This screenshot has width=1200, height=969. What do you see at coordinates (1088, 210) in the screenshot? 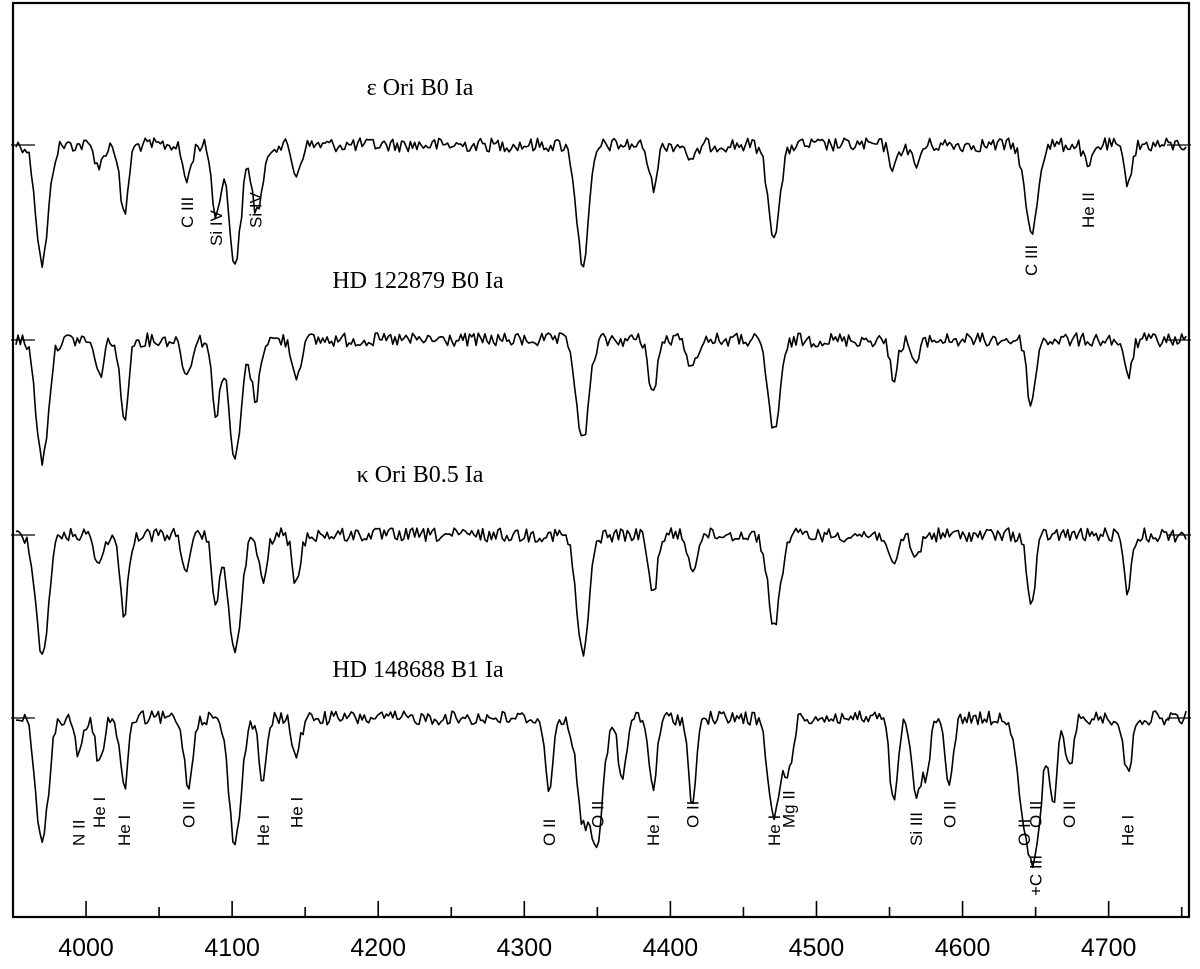
I see `line-label-4: He II` at bounding box center [1088, 210].